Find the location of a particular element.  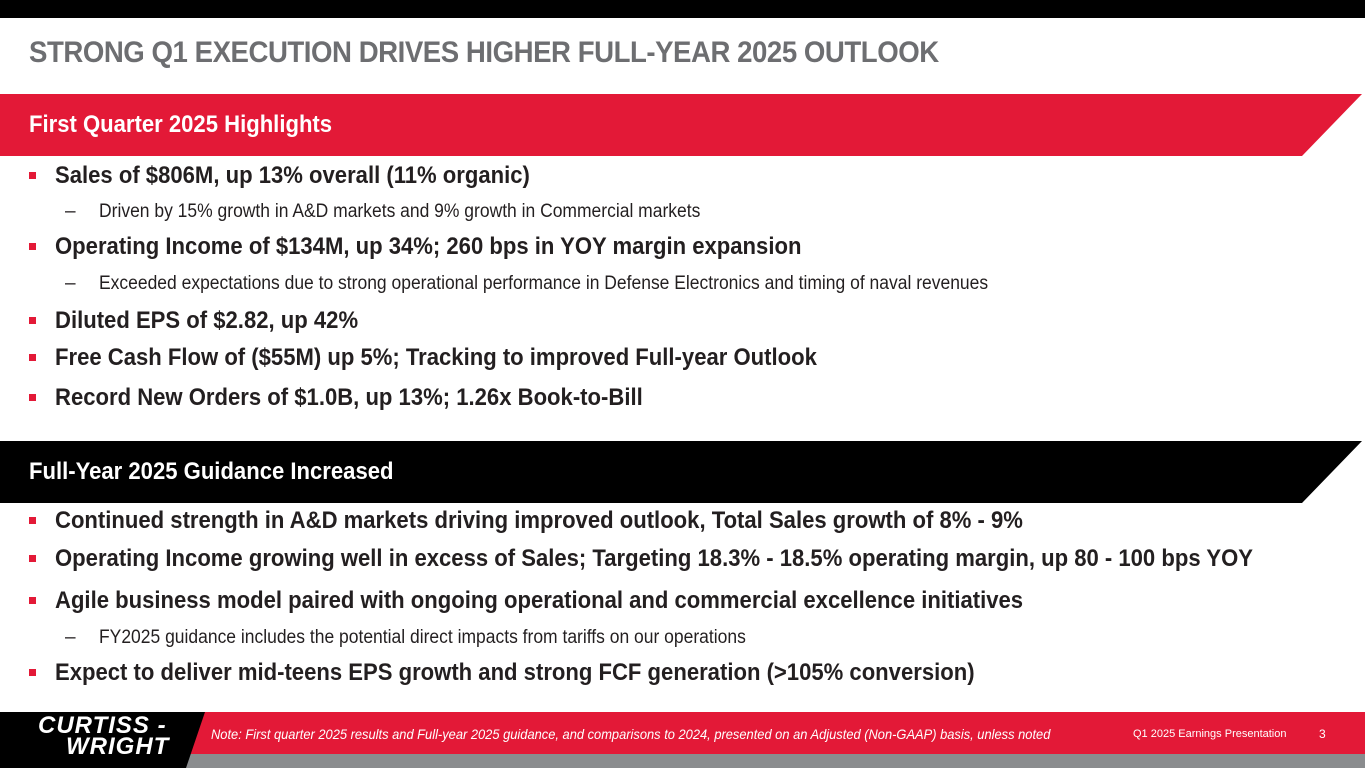

logo-line-1: CURTISS - is located at coordinates (102, 725).